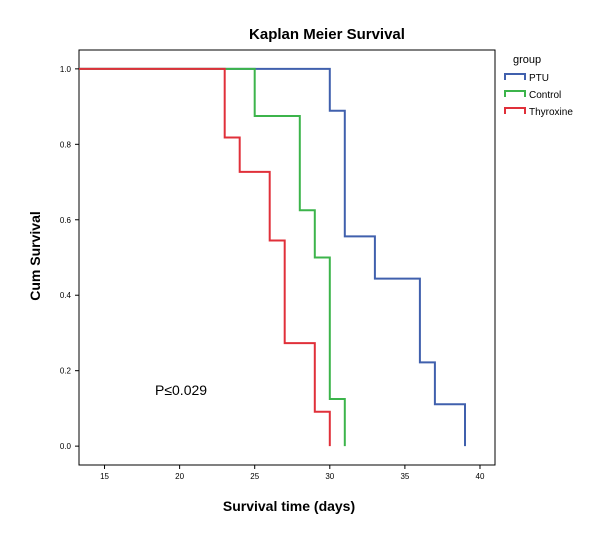  Describe the element at coordinates (179, 476) in the screenshot. I see `x-tick-label: 20` at that location.